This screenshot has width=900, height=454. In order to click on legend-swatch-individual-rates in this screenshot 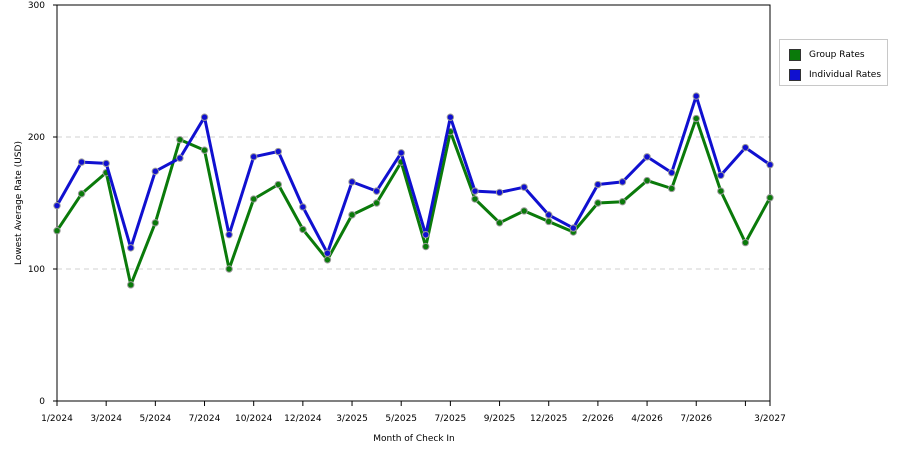, I will do `click(795, 75)`.